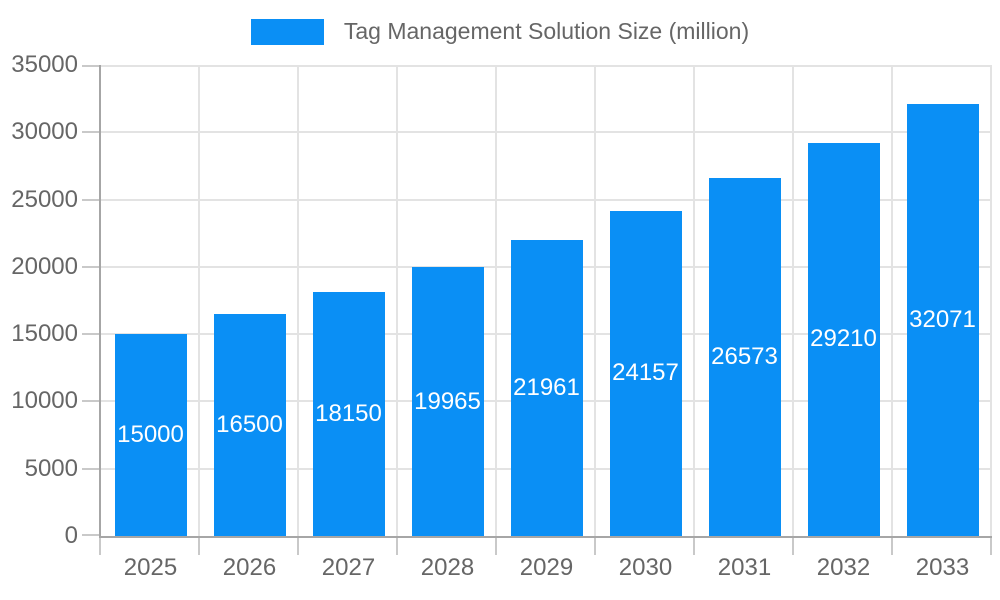 The width and height of the screenshot is (1000, 600). I want to click on bar-2028: 19965, so click(447, 401).